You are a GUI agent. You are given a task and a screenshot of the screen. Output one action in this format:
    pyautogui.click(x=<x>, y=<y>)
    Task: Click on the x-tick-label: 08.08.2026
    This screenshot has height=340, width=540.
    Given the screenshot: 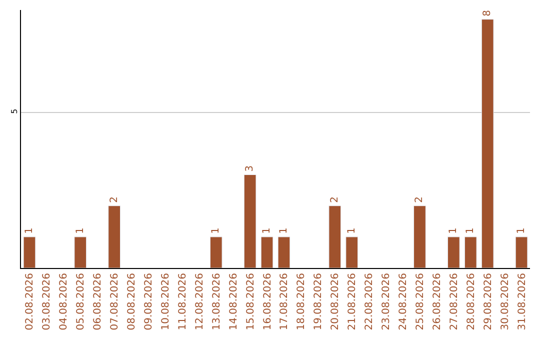 What is the action you would take?
    pyautogui.click(x=132, y=301)
    